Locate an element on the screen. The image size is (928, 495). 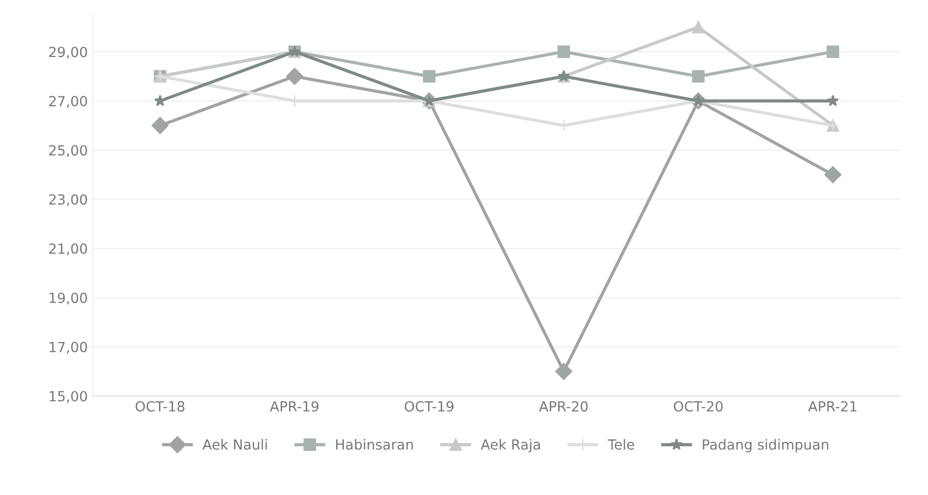
y-tick-label: 19,00 is located at coordinates (69, 298).